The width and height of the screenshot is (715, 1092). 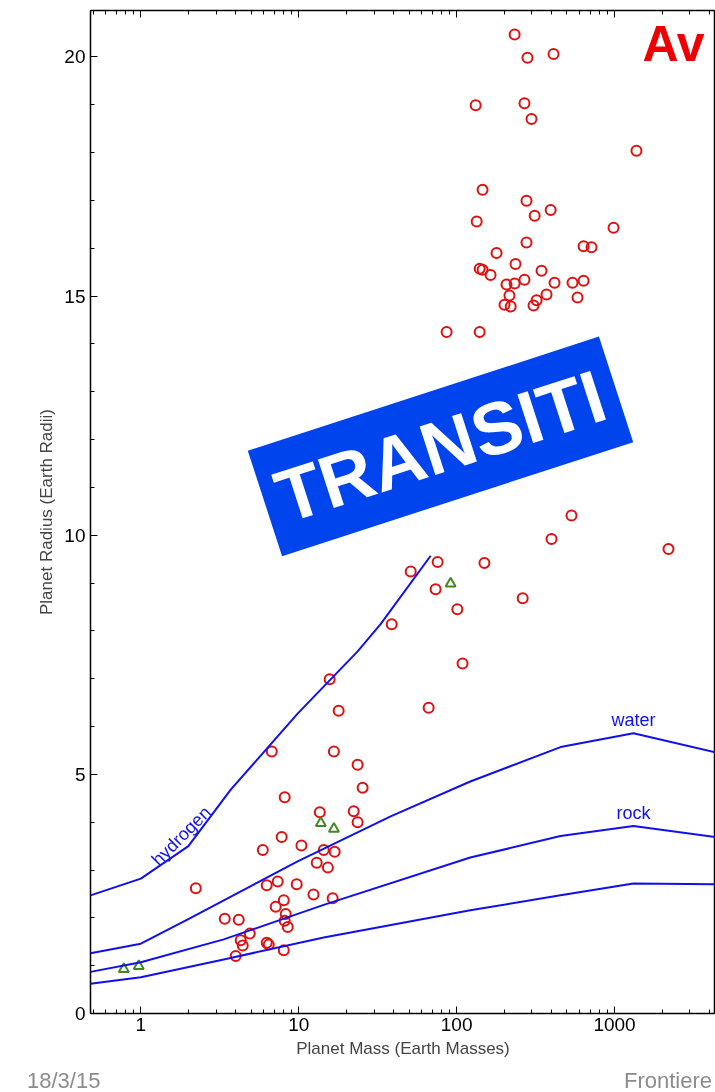 I want to click on x-tick-label: 1000, so click(x=614, y=1024).